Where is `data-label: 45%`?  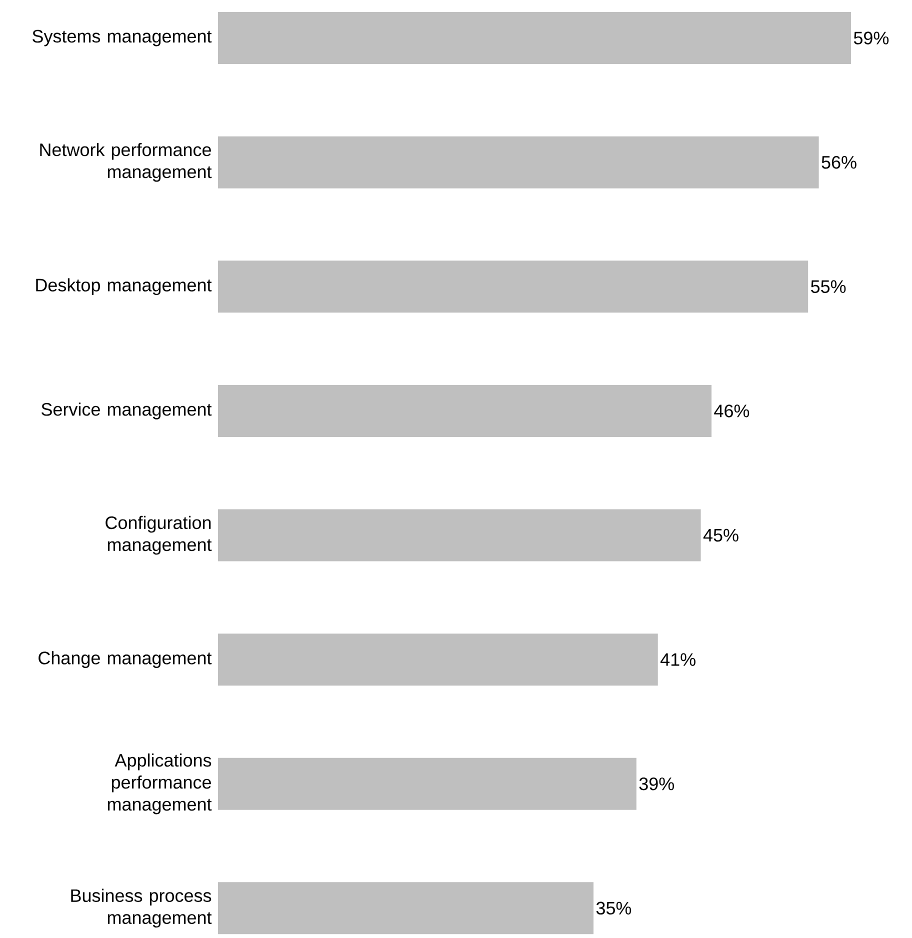 data-label: 45% is located at coordinates (720, 535).